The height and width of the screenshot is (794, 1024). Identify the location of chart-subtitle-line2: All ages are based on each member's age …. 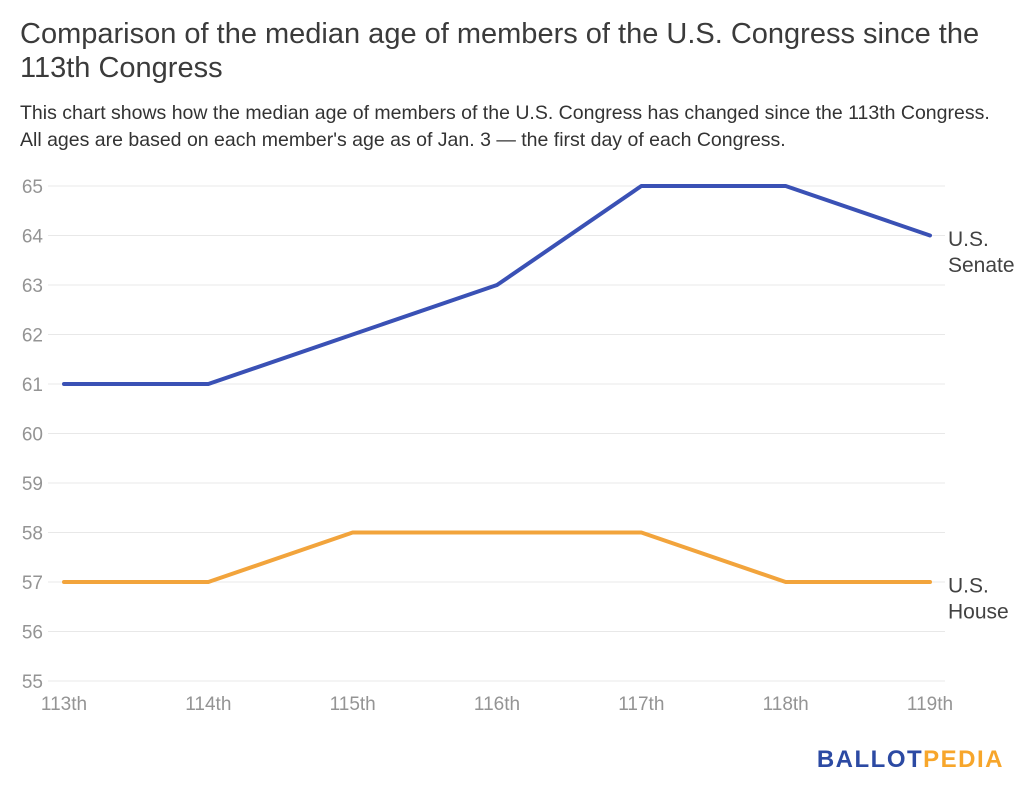
(403, 140).